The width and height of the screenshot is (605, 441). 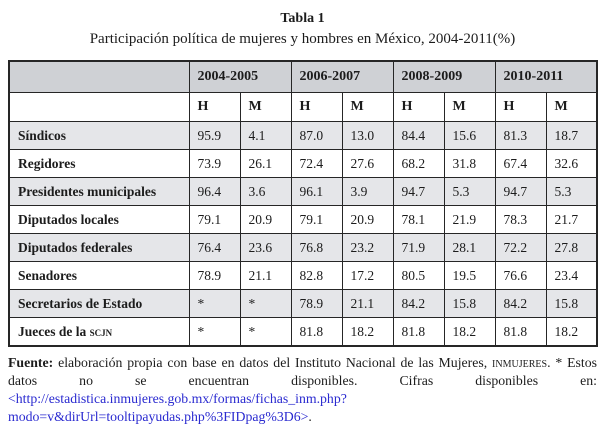 I want to click on row-label-smallcaps: scjn, so click(x=101, y=331).